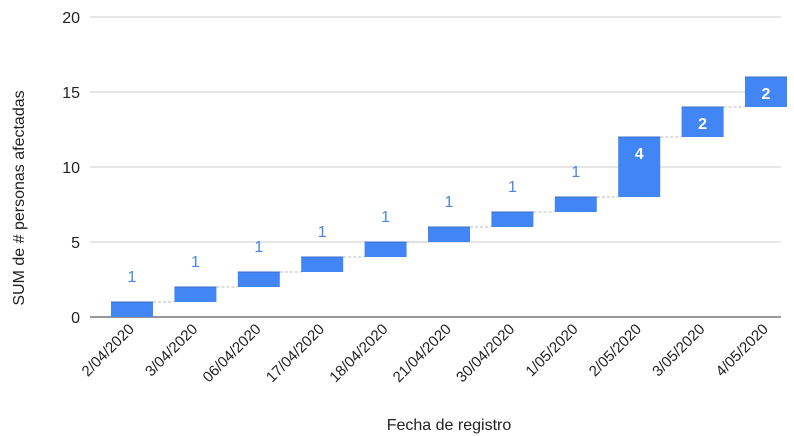 Image resolution: width=794 pixels, height=436 pixels. I want to click on y-tick-label: 20, so click(71, 18).